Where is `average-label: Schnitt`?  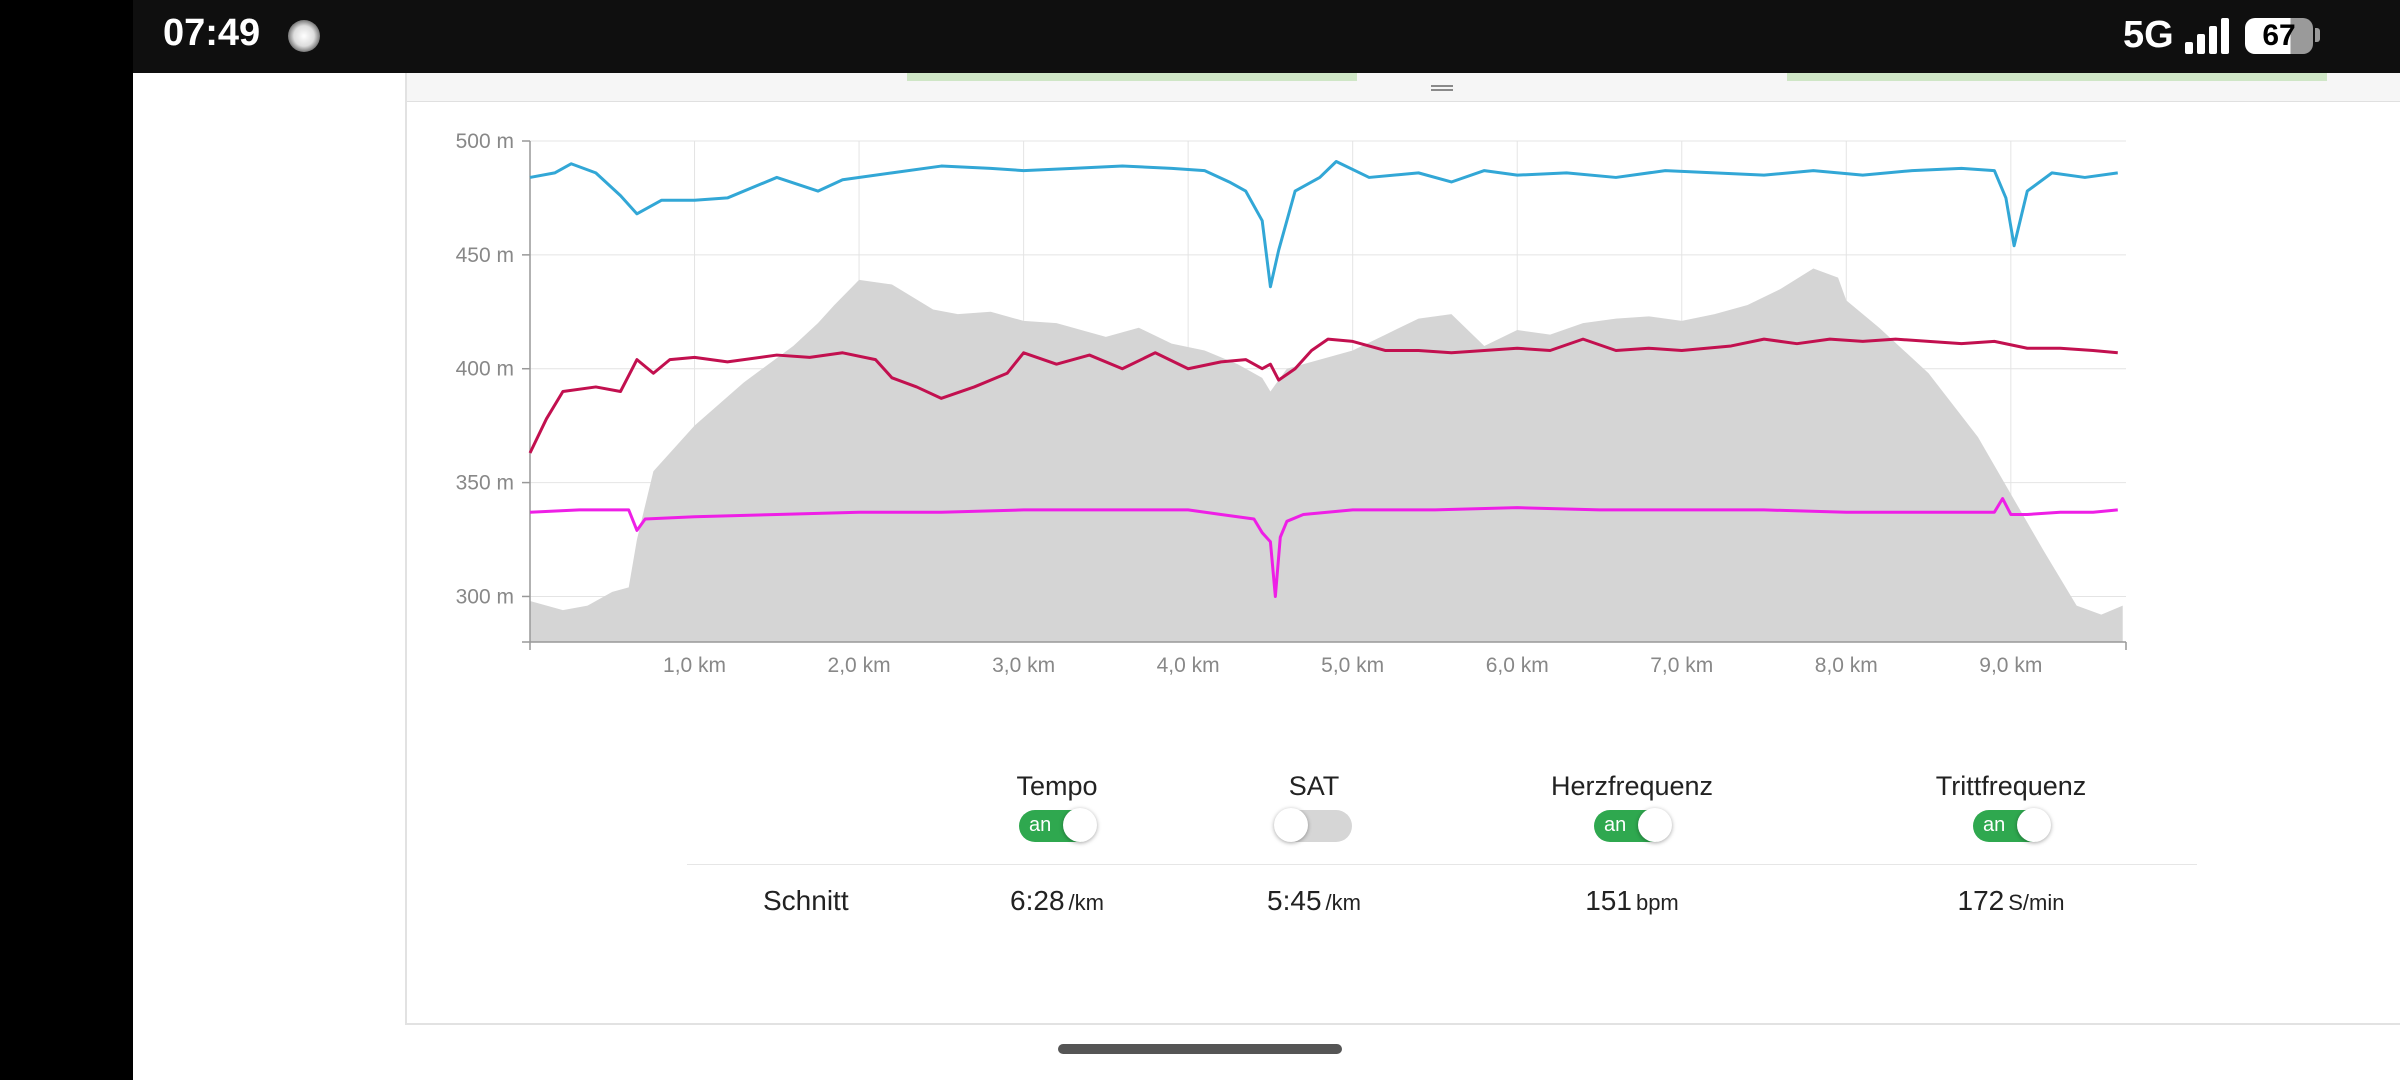
average-label: Schnitt is located at coordinates (806, 900).